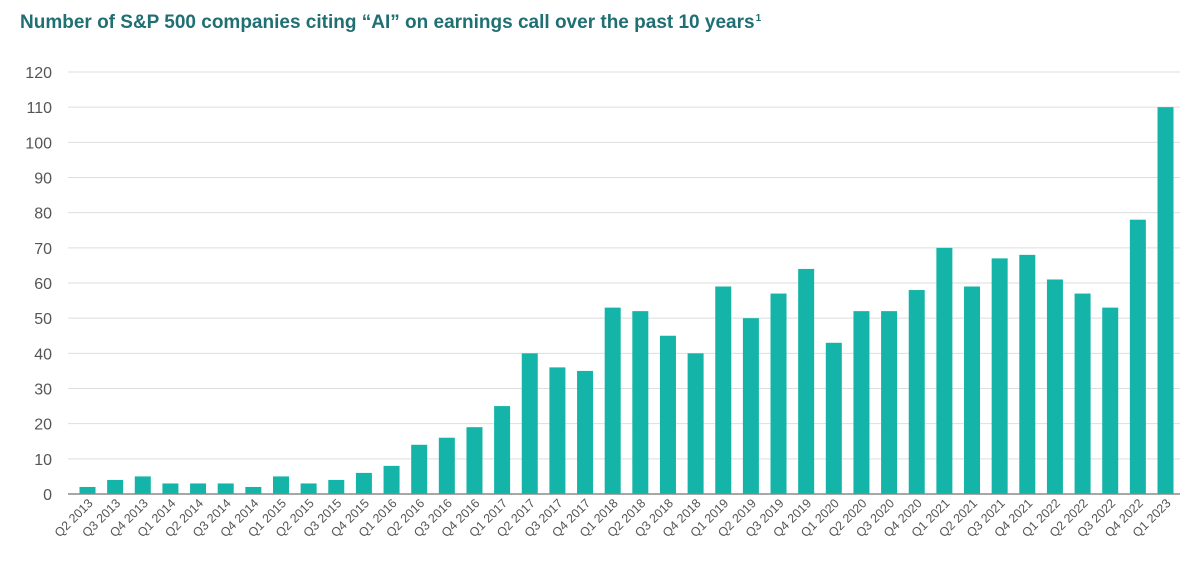 Image resolution: width=1200 pixels, height=578 pixels. What do you see at coordinates (43, 425) in the screenshot?
I see `y-tick-label: 20` at bounding box center [43, 425].